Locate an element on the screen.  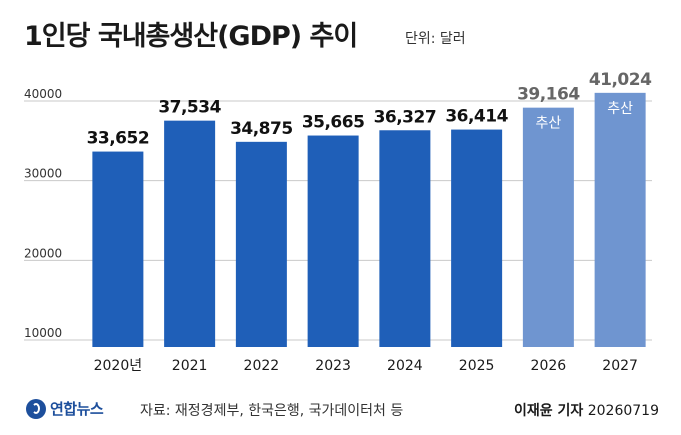
chart-title: 1인당 국내총생산(GDP) 추이 is located at coordinates (191, 36).